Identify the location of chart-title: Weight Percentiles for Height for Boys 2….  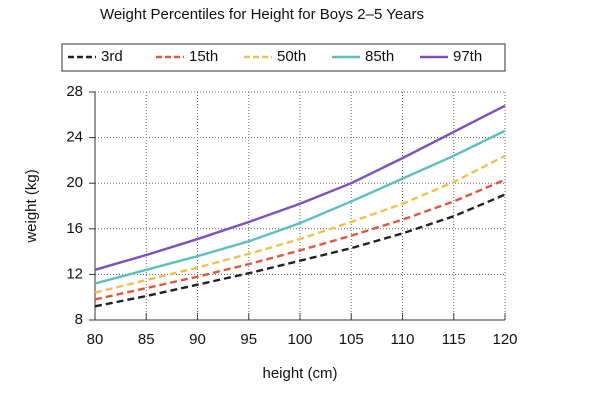
(262, 14).